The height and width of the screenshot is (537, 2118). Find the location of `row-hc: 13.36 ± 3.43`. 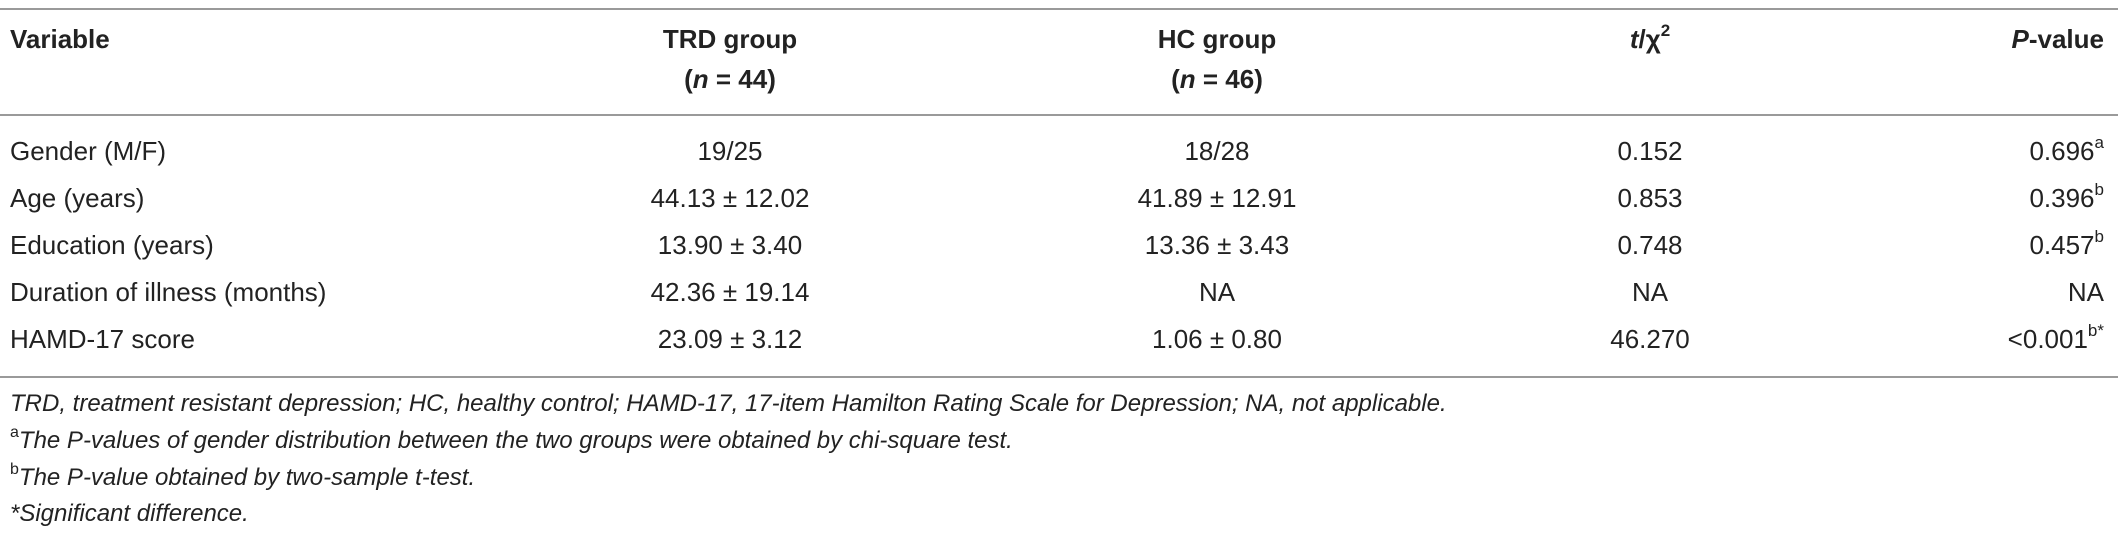

row-hc: 13.36 ± 3.43 is located at coordinates (1217, 245).